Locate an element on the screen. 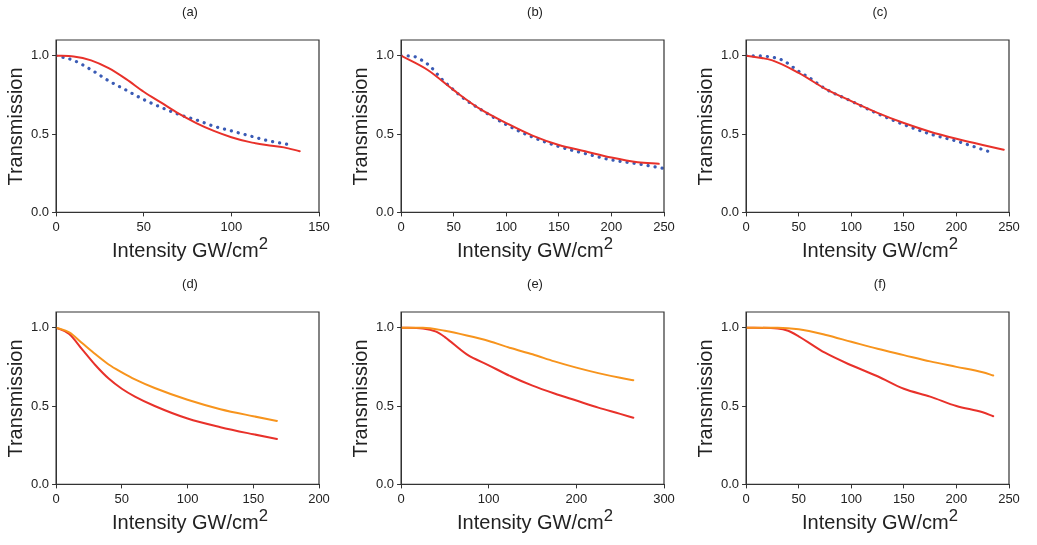 This screenshot has width=1037, height=545. x-tick-label: 300 is located at coordinates (664, 498).